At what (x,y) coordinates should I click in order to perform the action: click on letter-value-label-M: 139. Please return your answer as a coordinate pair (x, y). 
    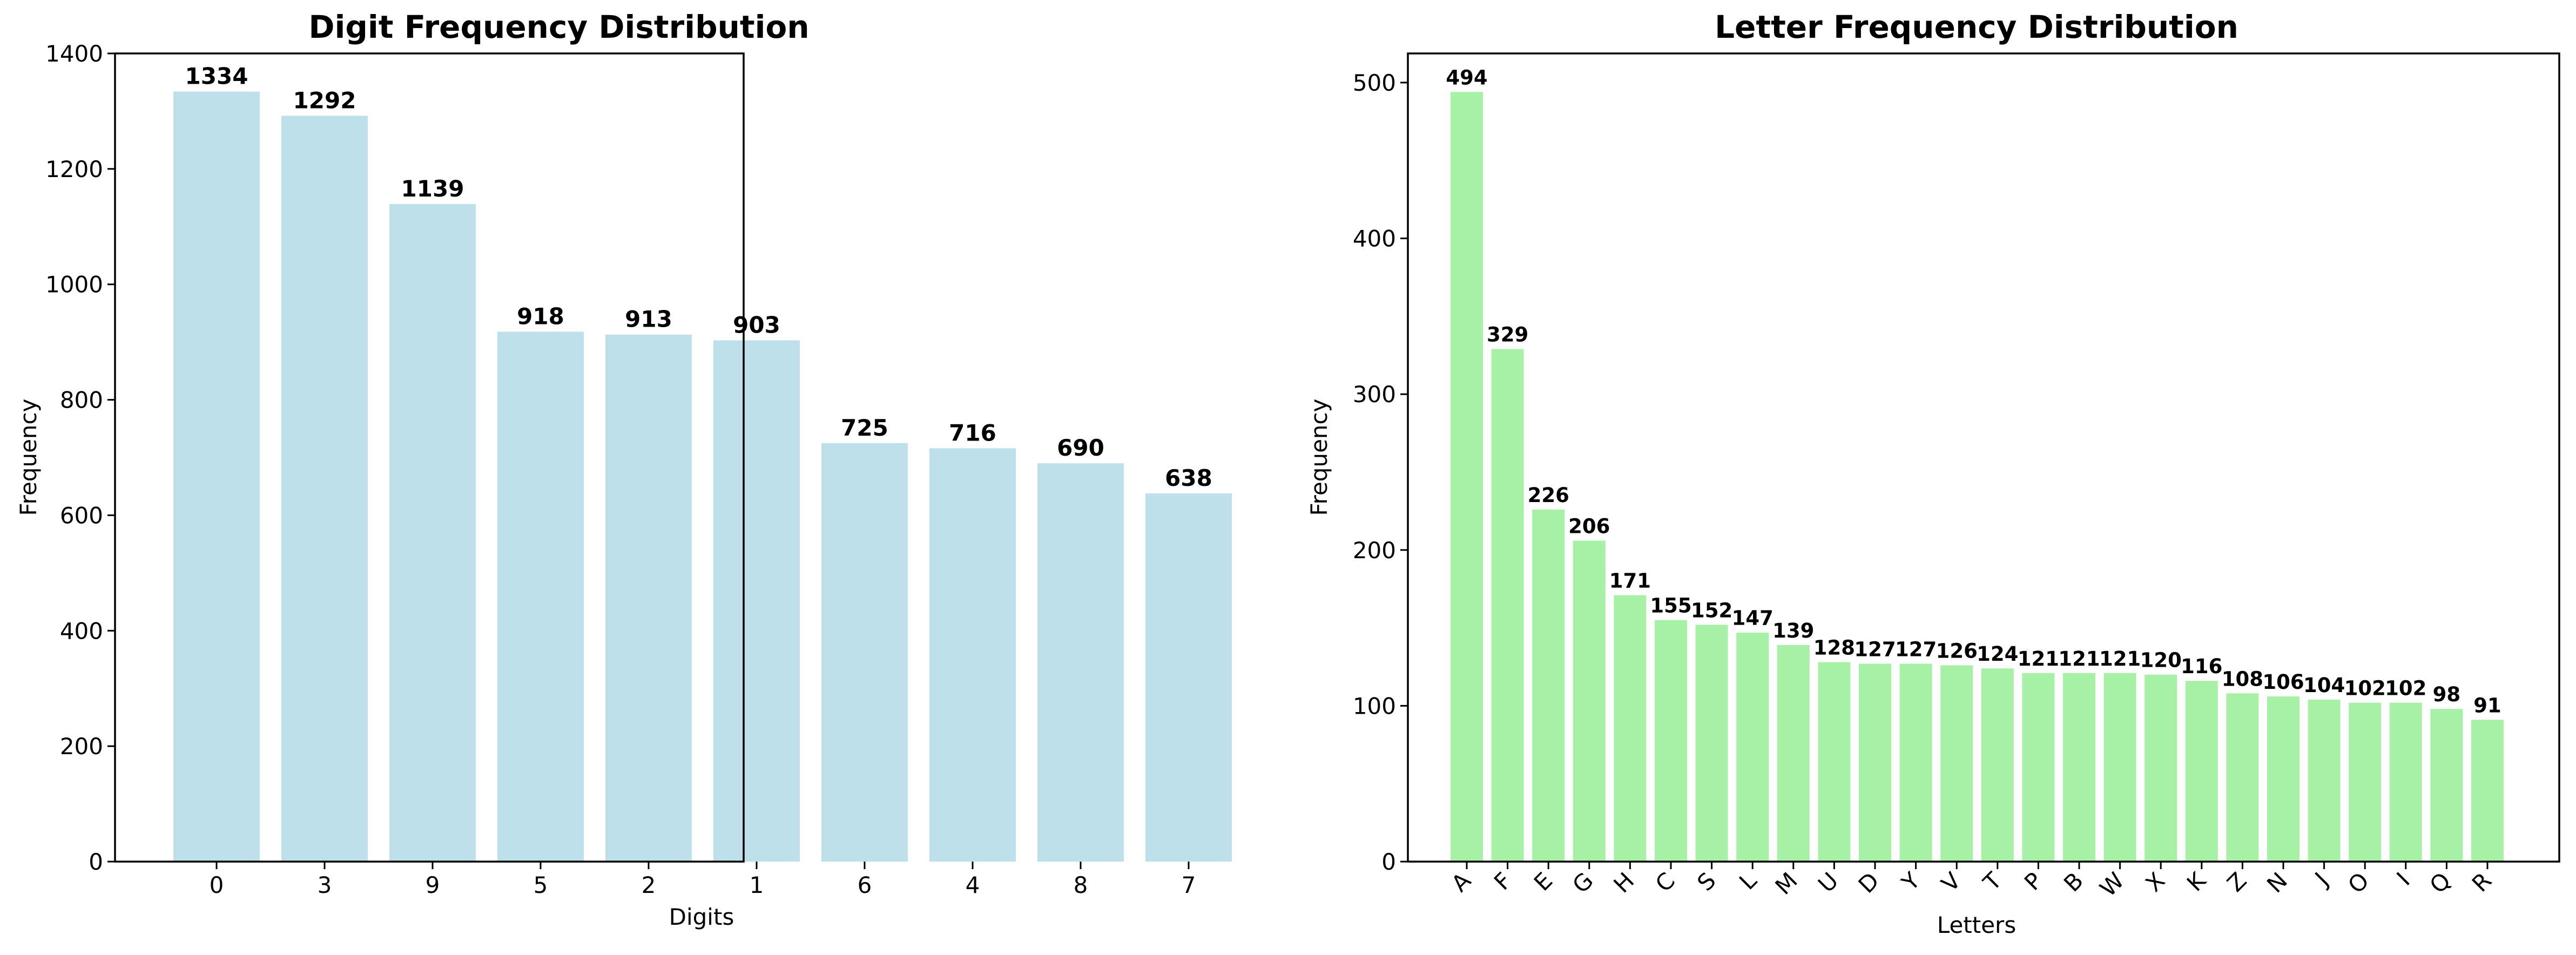
    Looking at the image, I should click on (1793, 630).